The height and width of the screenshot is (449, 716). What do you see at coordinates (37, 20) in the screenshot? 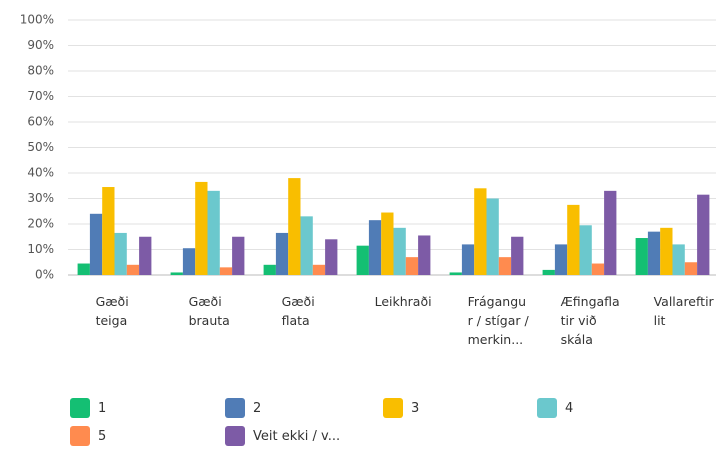
I see `y-tick-label: 100%` at bounding box center [37, 20].